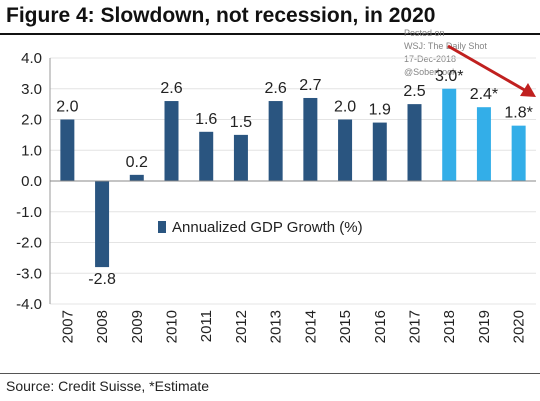  I want to click on x-tick-label: 2016, so click(380, 326).